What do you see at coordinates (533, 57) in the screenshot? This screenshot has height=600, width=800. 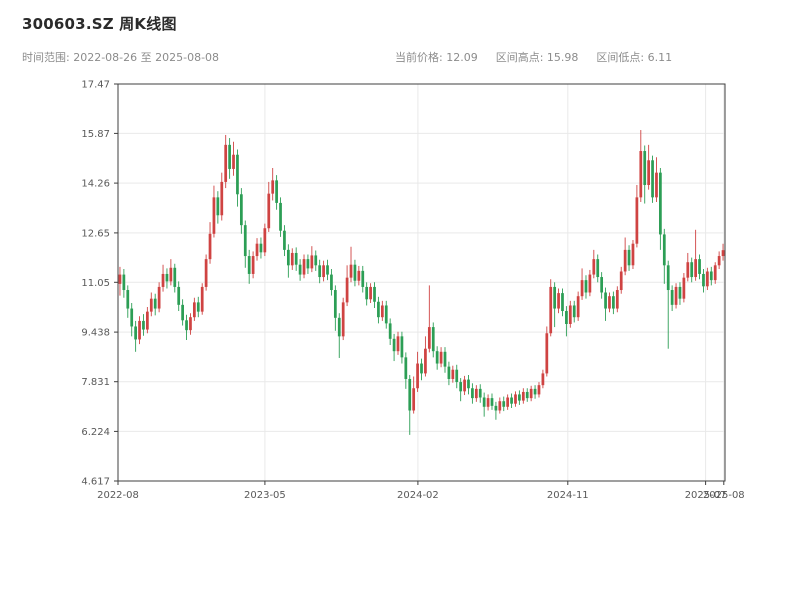 I see `price-stats: 当前价格: 12.09 区间高点: 15.98 区间低点: 6.11` at bounding box center [533, 57].